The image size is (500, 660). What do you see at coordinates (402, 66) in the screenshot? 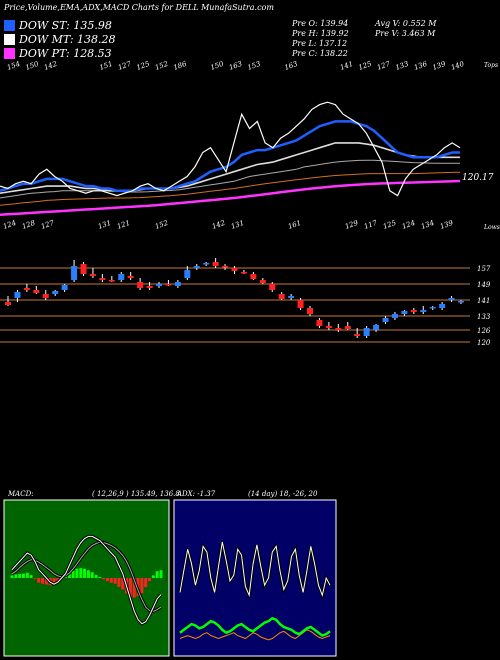
I see `top-value-label: 133` at bounding box center [402, 66].